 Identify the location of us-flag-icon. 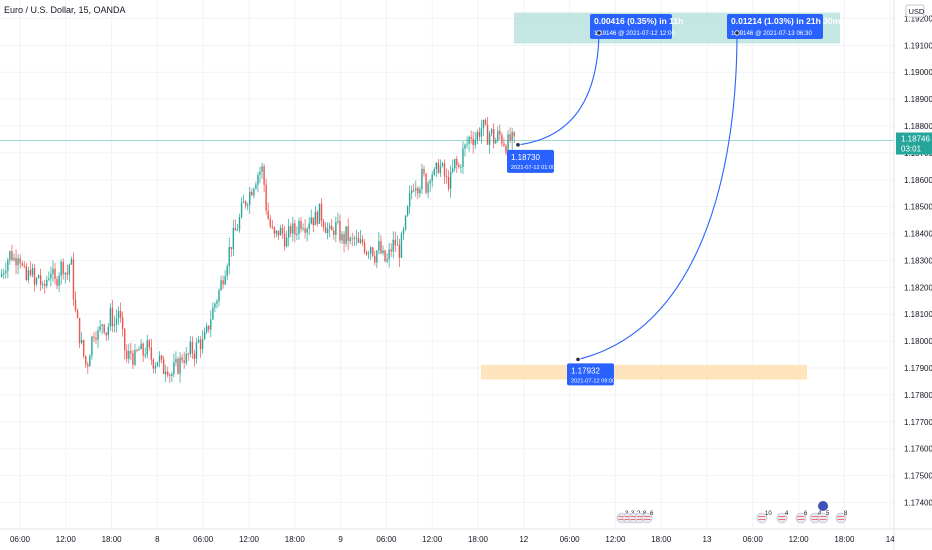
(841, 518).